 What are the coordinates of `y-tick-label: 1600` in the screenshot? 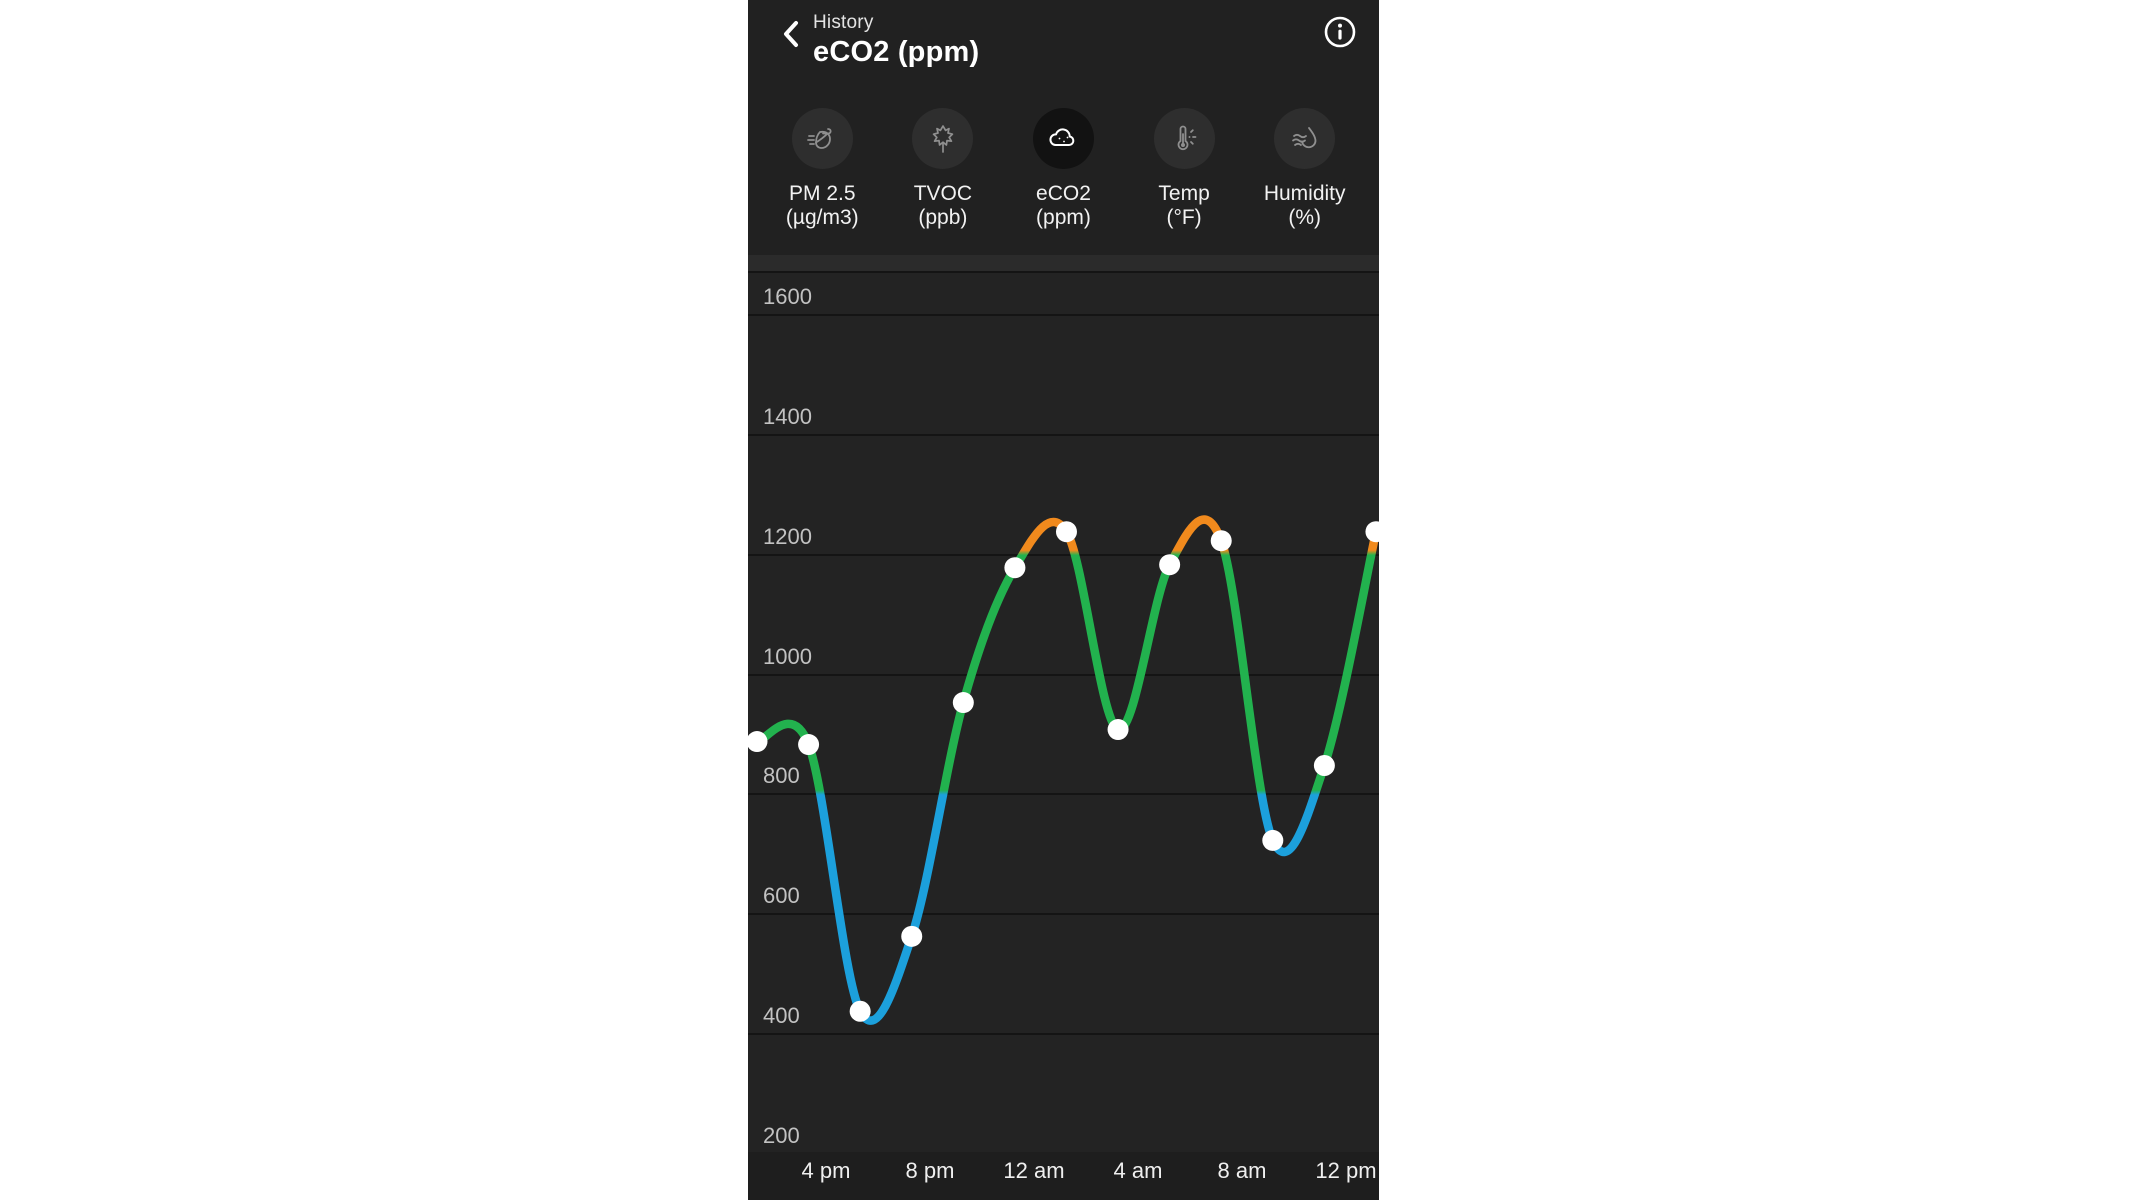 It's located at (787, 296).